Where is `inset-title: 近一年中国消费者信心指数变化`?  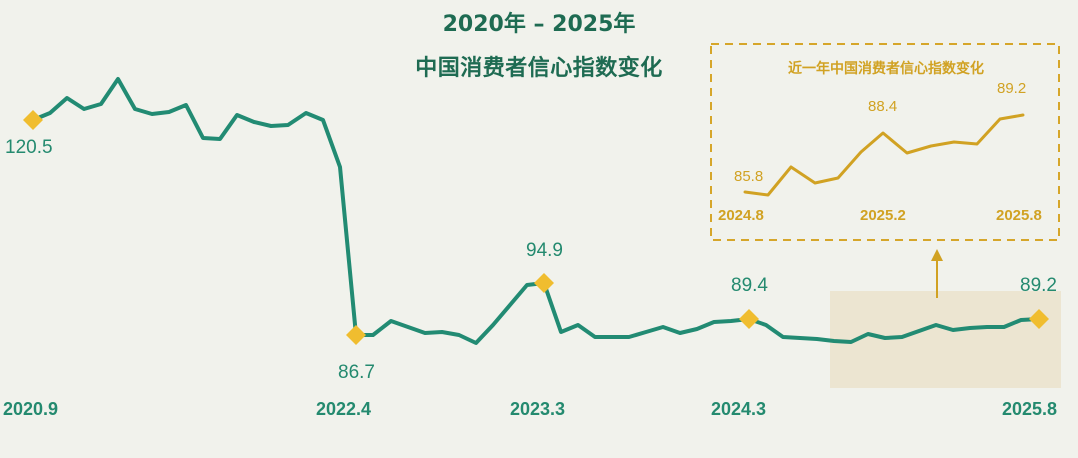 inset-title: 近一年中国消费者信心指数变化 is located at coordinates (886, 69).